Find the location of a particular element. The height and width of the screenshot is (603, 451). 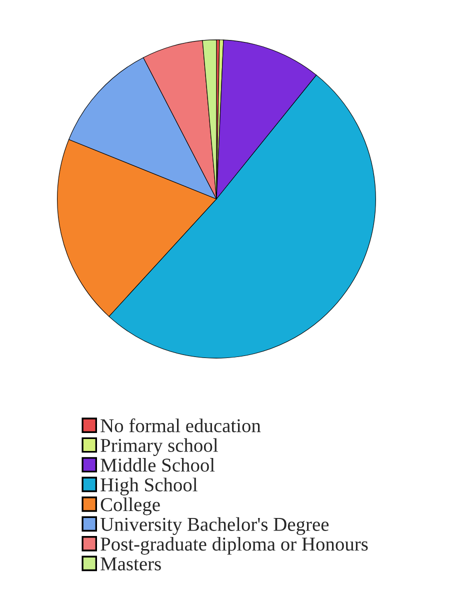

legend-label: High School is located at coordinates (149, 487).